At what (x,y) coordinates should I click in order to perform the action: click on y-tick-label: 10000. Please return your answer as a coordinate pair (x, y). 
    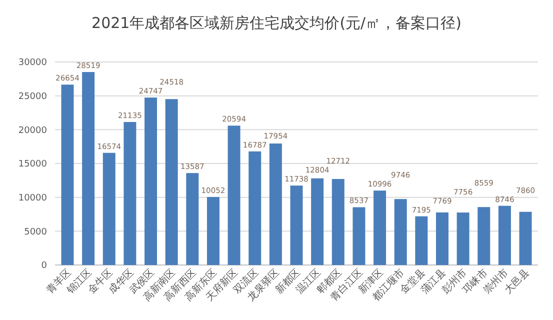
    Looking at the image, I should click on (33, 198).